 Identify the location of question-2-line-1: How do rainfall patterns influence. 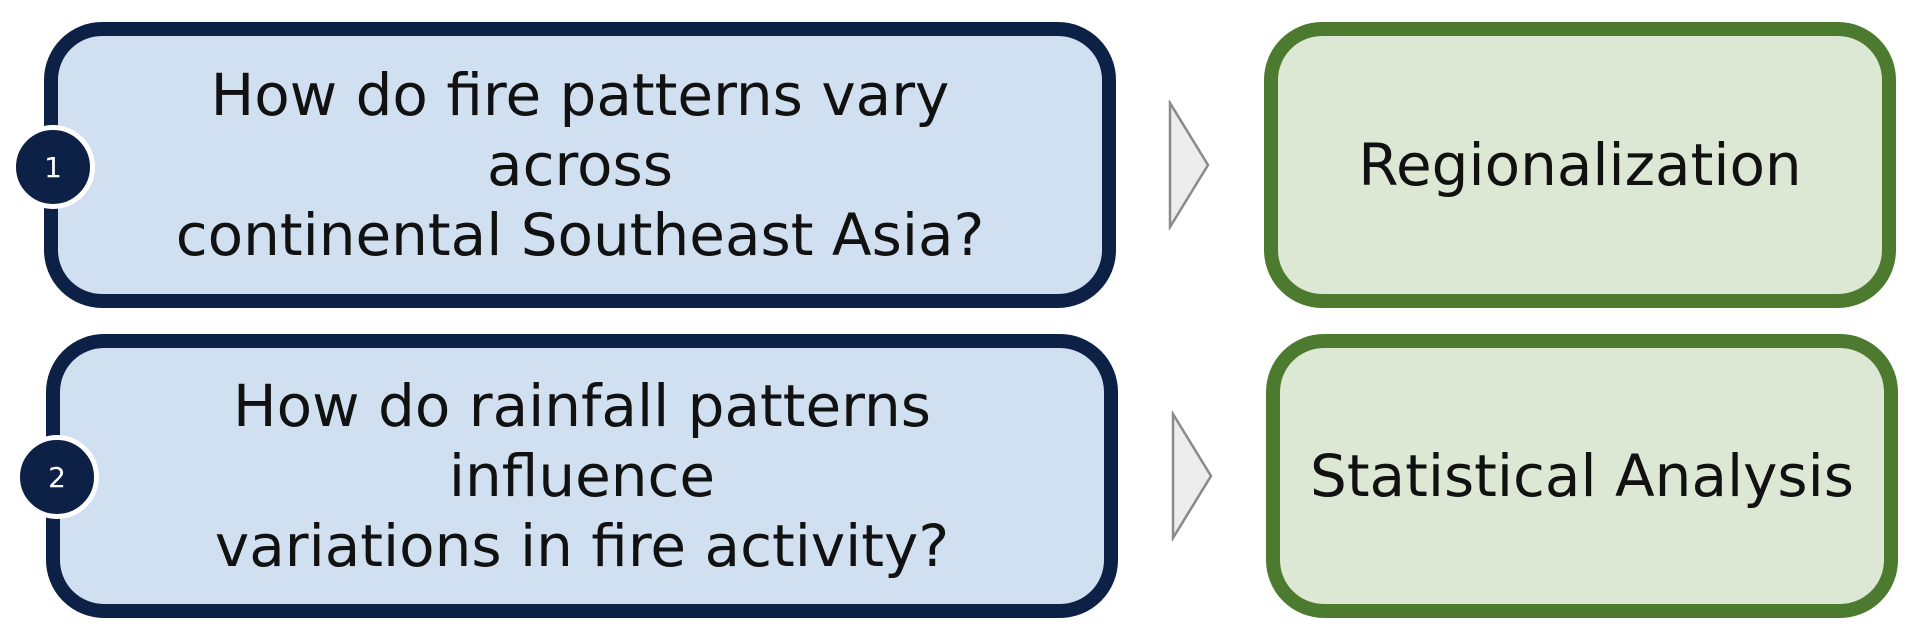
(582, 441).